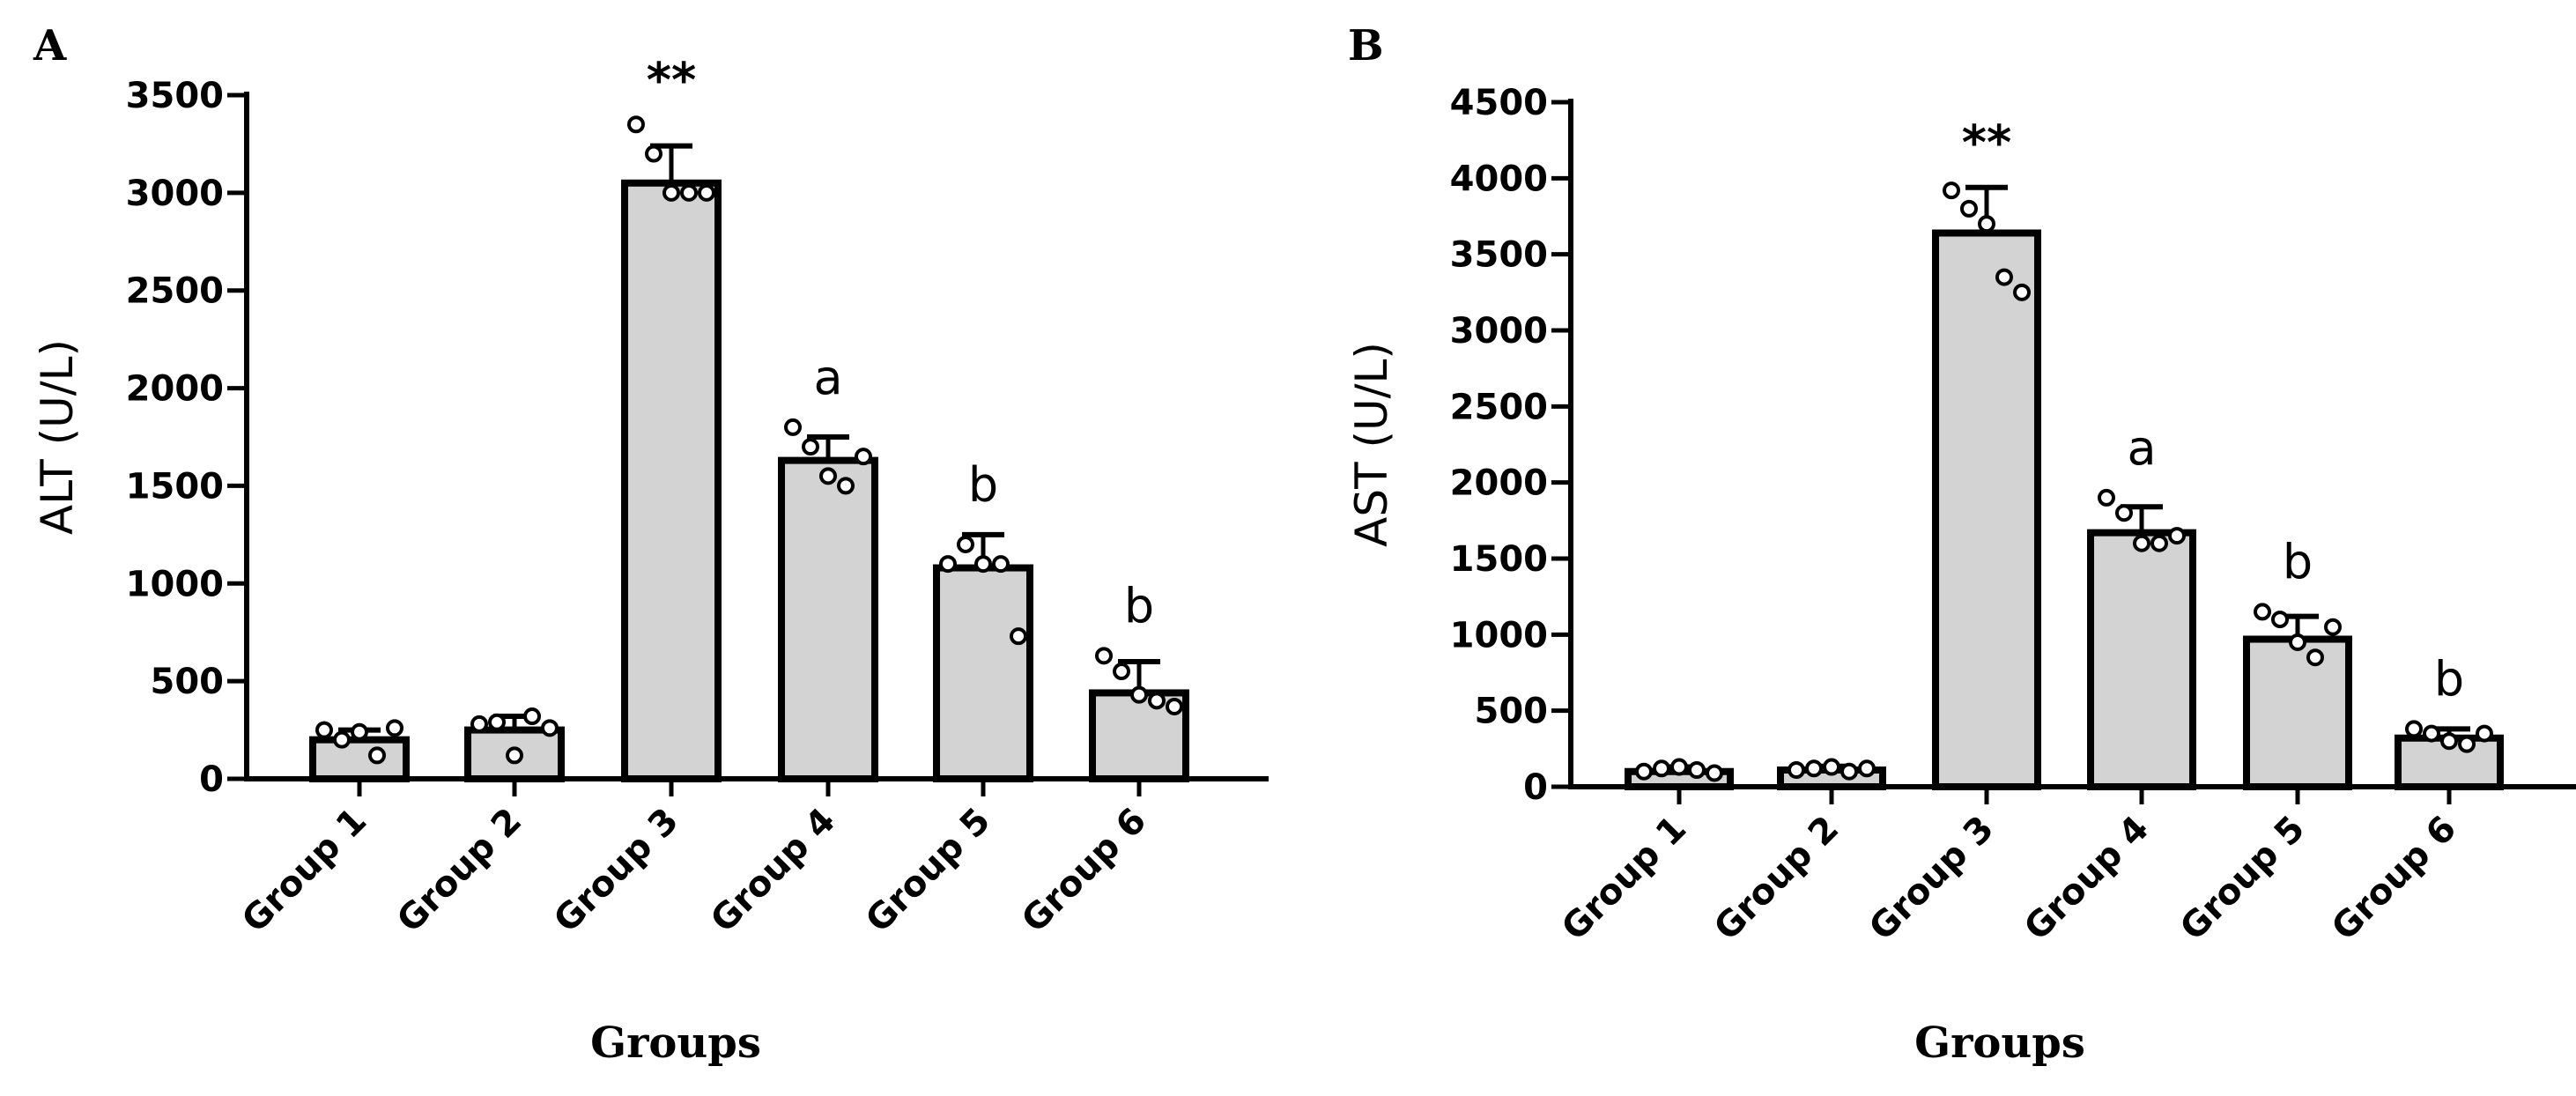 Image resolution: width=2576 pixels, height=1096 pixels. Describe the element at coordinates (1499, 255) in the screenshot. I see `y-tick-label: 3500` at that location.